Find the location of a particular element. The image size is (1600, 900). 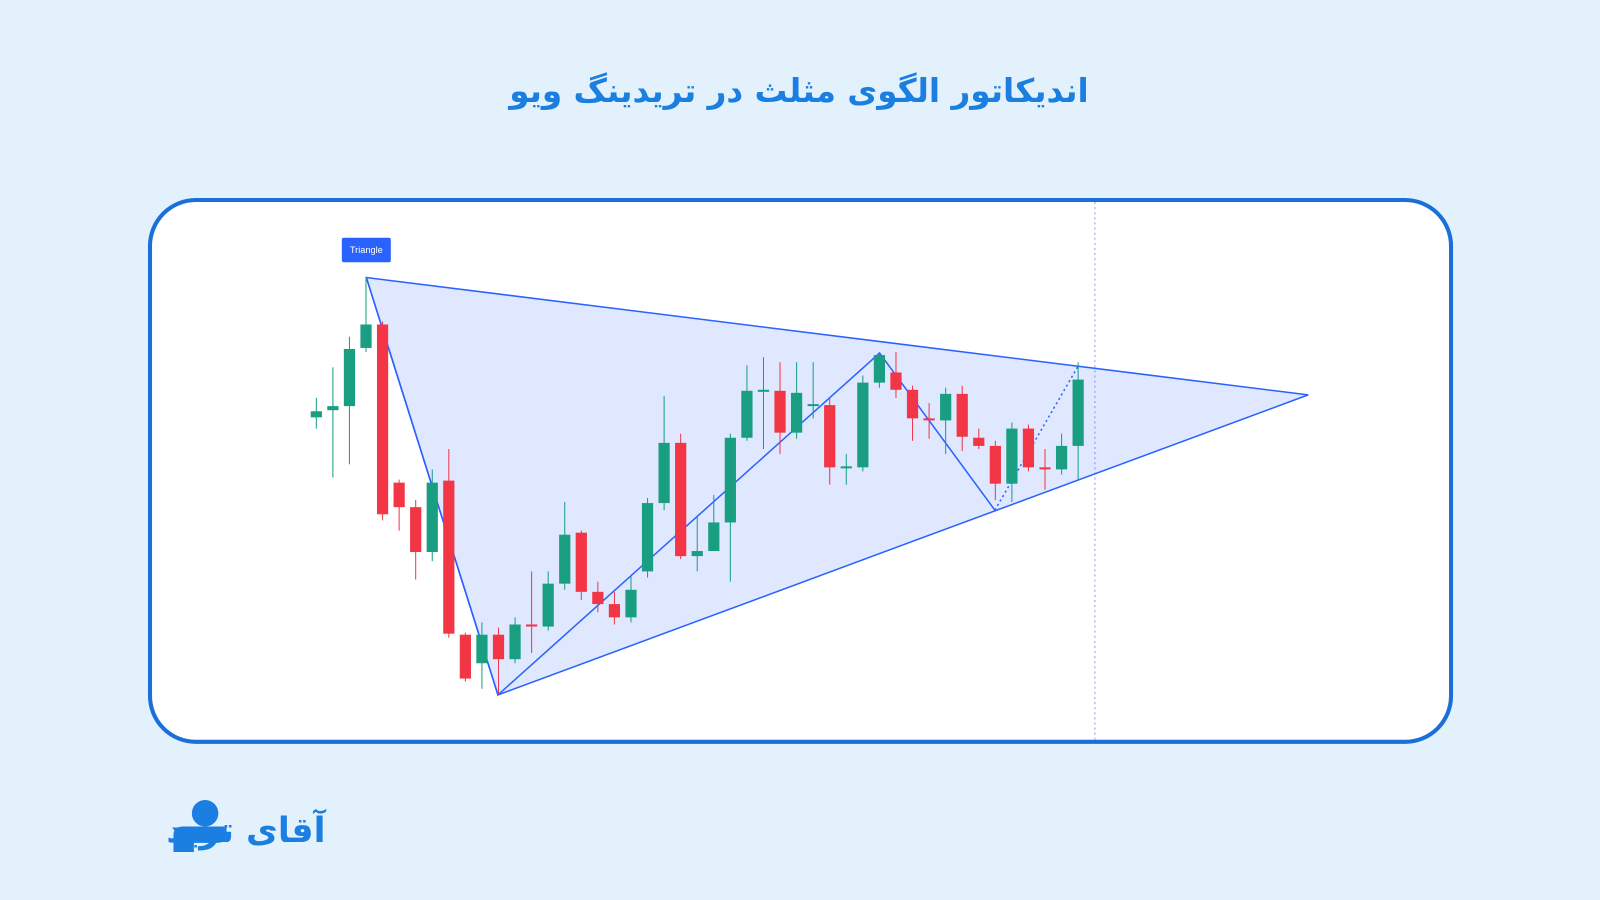

annotation-badge is located at coordinates (366, 250).